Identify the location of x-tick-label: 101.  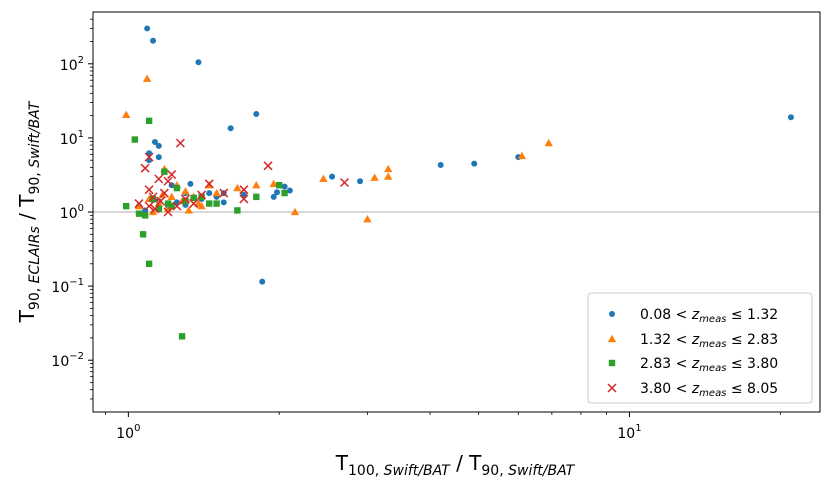
(629, 432).